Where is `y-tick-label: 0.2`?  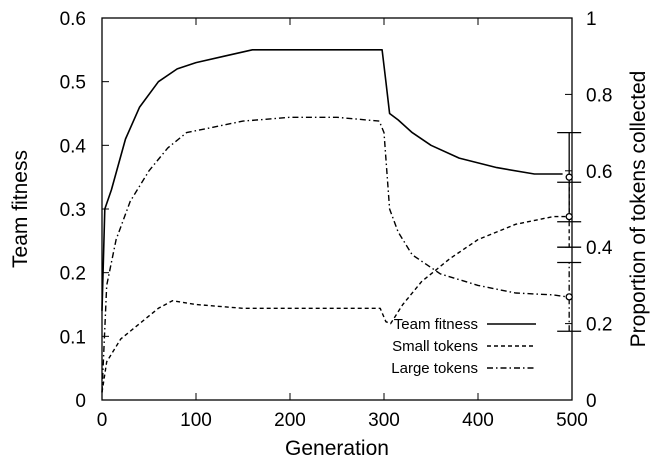
y-tick-label: 0.2 is located at coordinates (73, 274).